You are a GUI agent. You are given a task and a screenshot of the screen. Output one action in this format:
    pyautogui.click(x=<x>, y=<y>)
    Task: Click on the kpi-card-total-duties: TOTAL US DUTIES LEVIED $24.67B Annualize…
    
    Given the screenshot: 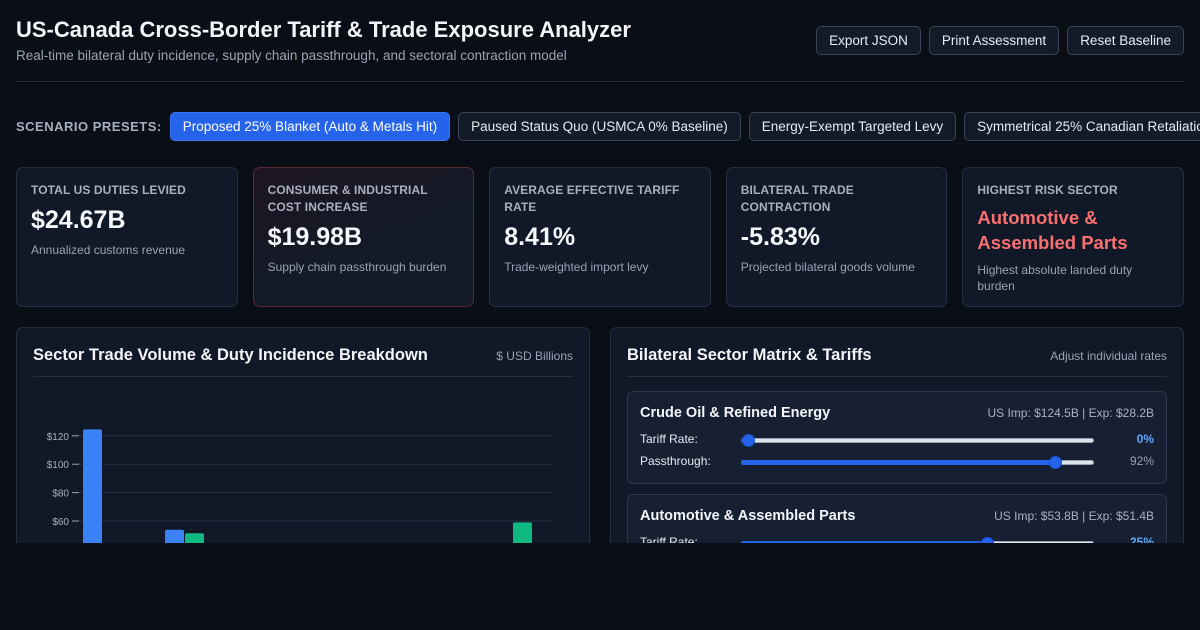 What is the action you would take?
    pyautogui.click(x=127, y=237)
    